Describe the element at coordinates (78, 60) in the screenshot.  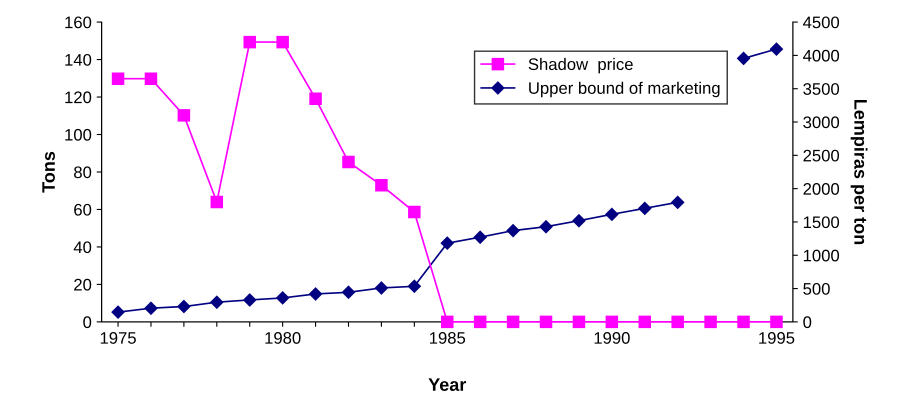
I see `y-tick-label: 140` at that location.